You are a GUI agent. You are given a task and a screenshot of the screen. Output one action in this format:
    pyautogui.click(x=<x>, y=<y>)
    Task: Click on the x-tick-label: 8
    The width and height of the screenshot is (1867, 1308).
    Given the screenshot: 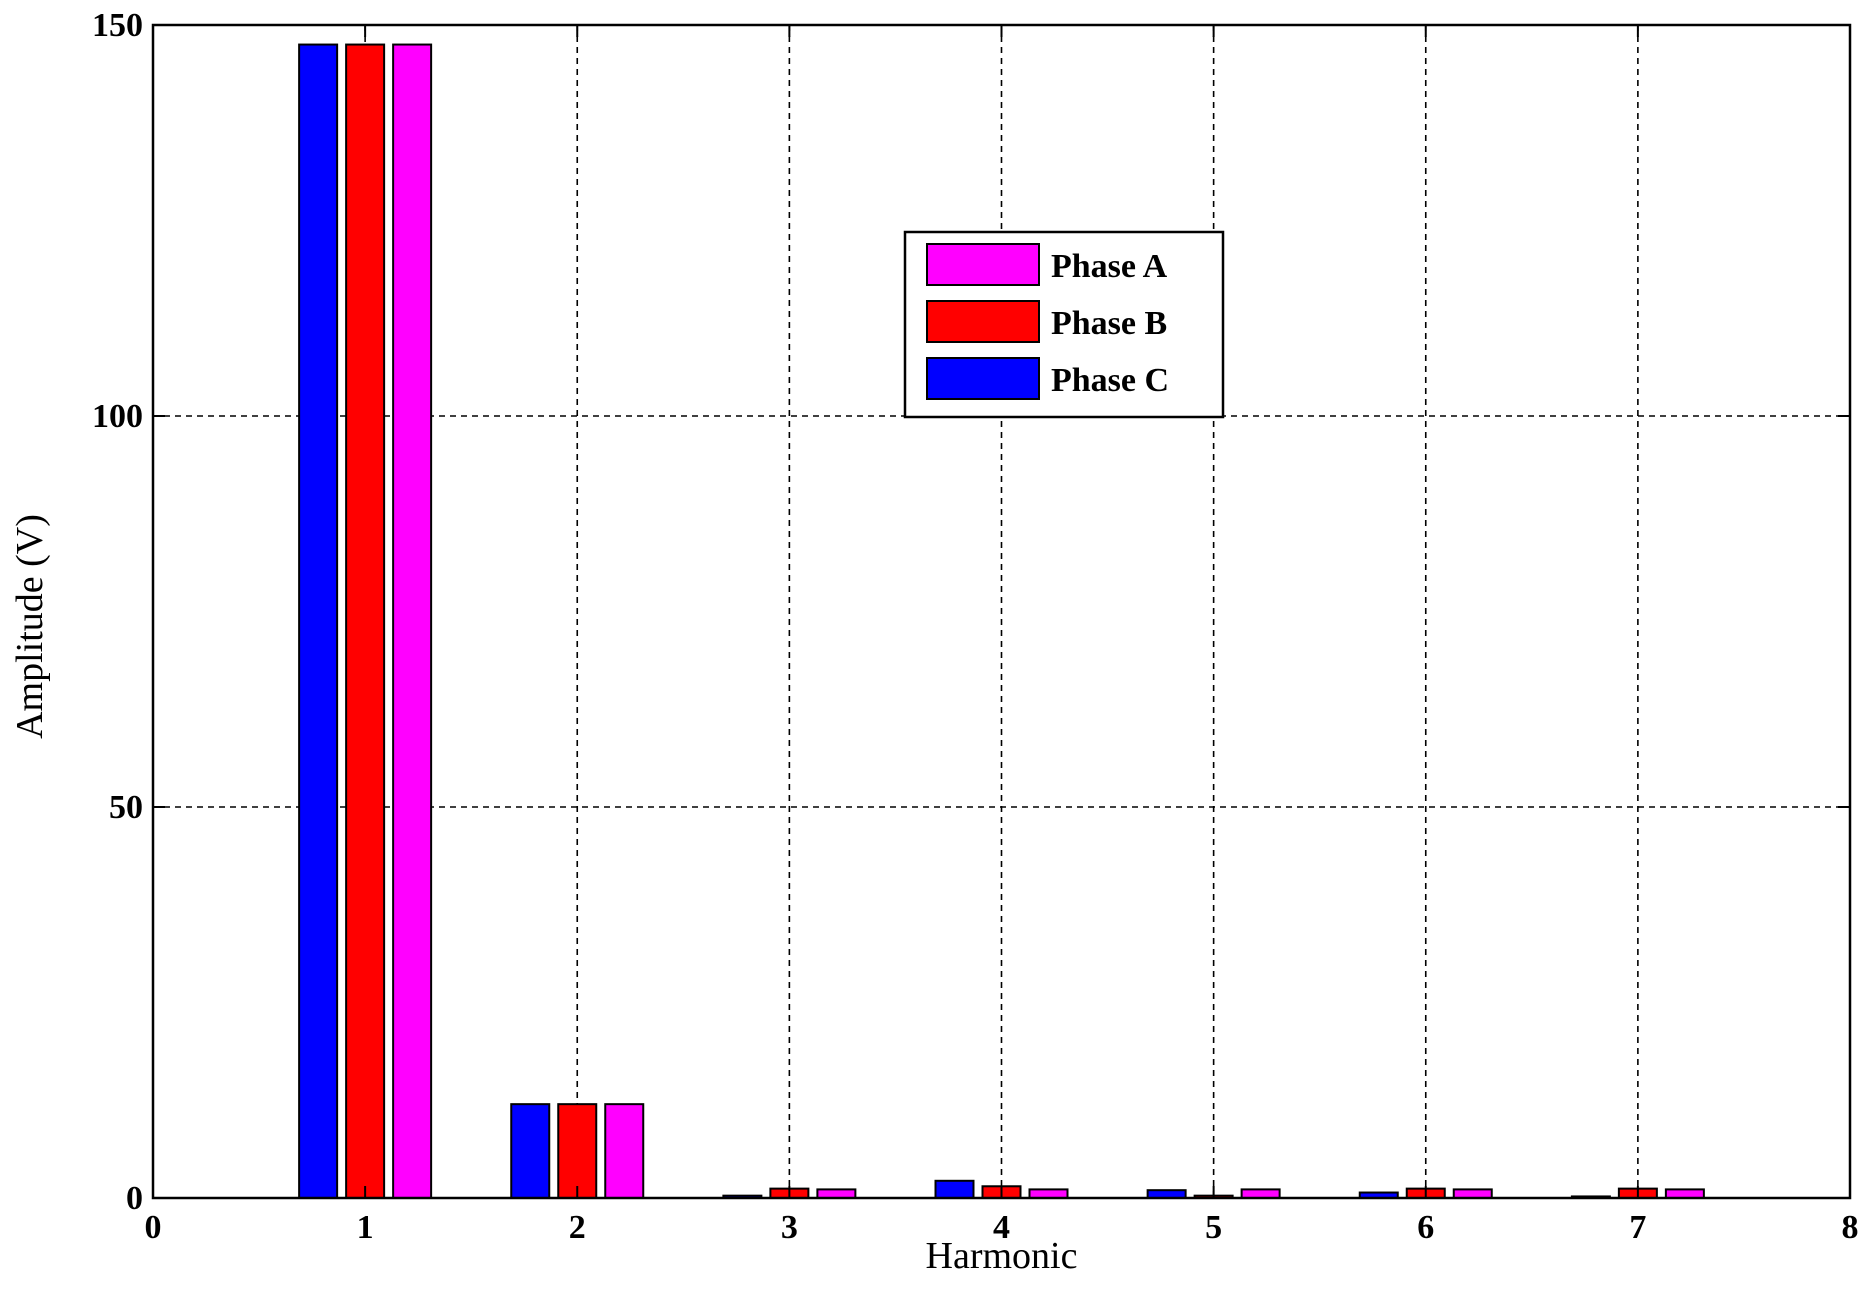 What is the action you would take?
    pyautogui.click(x=1850, y=1227)
    